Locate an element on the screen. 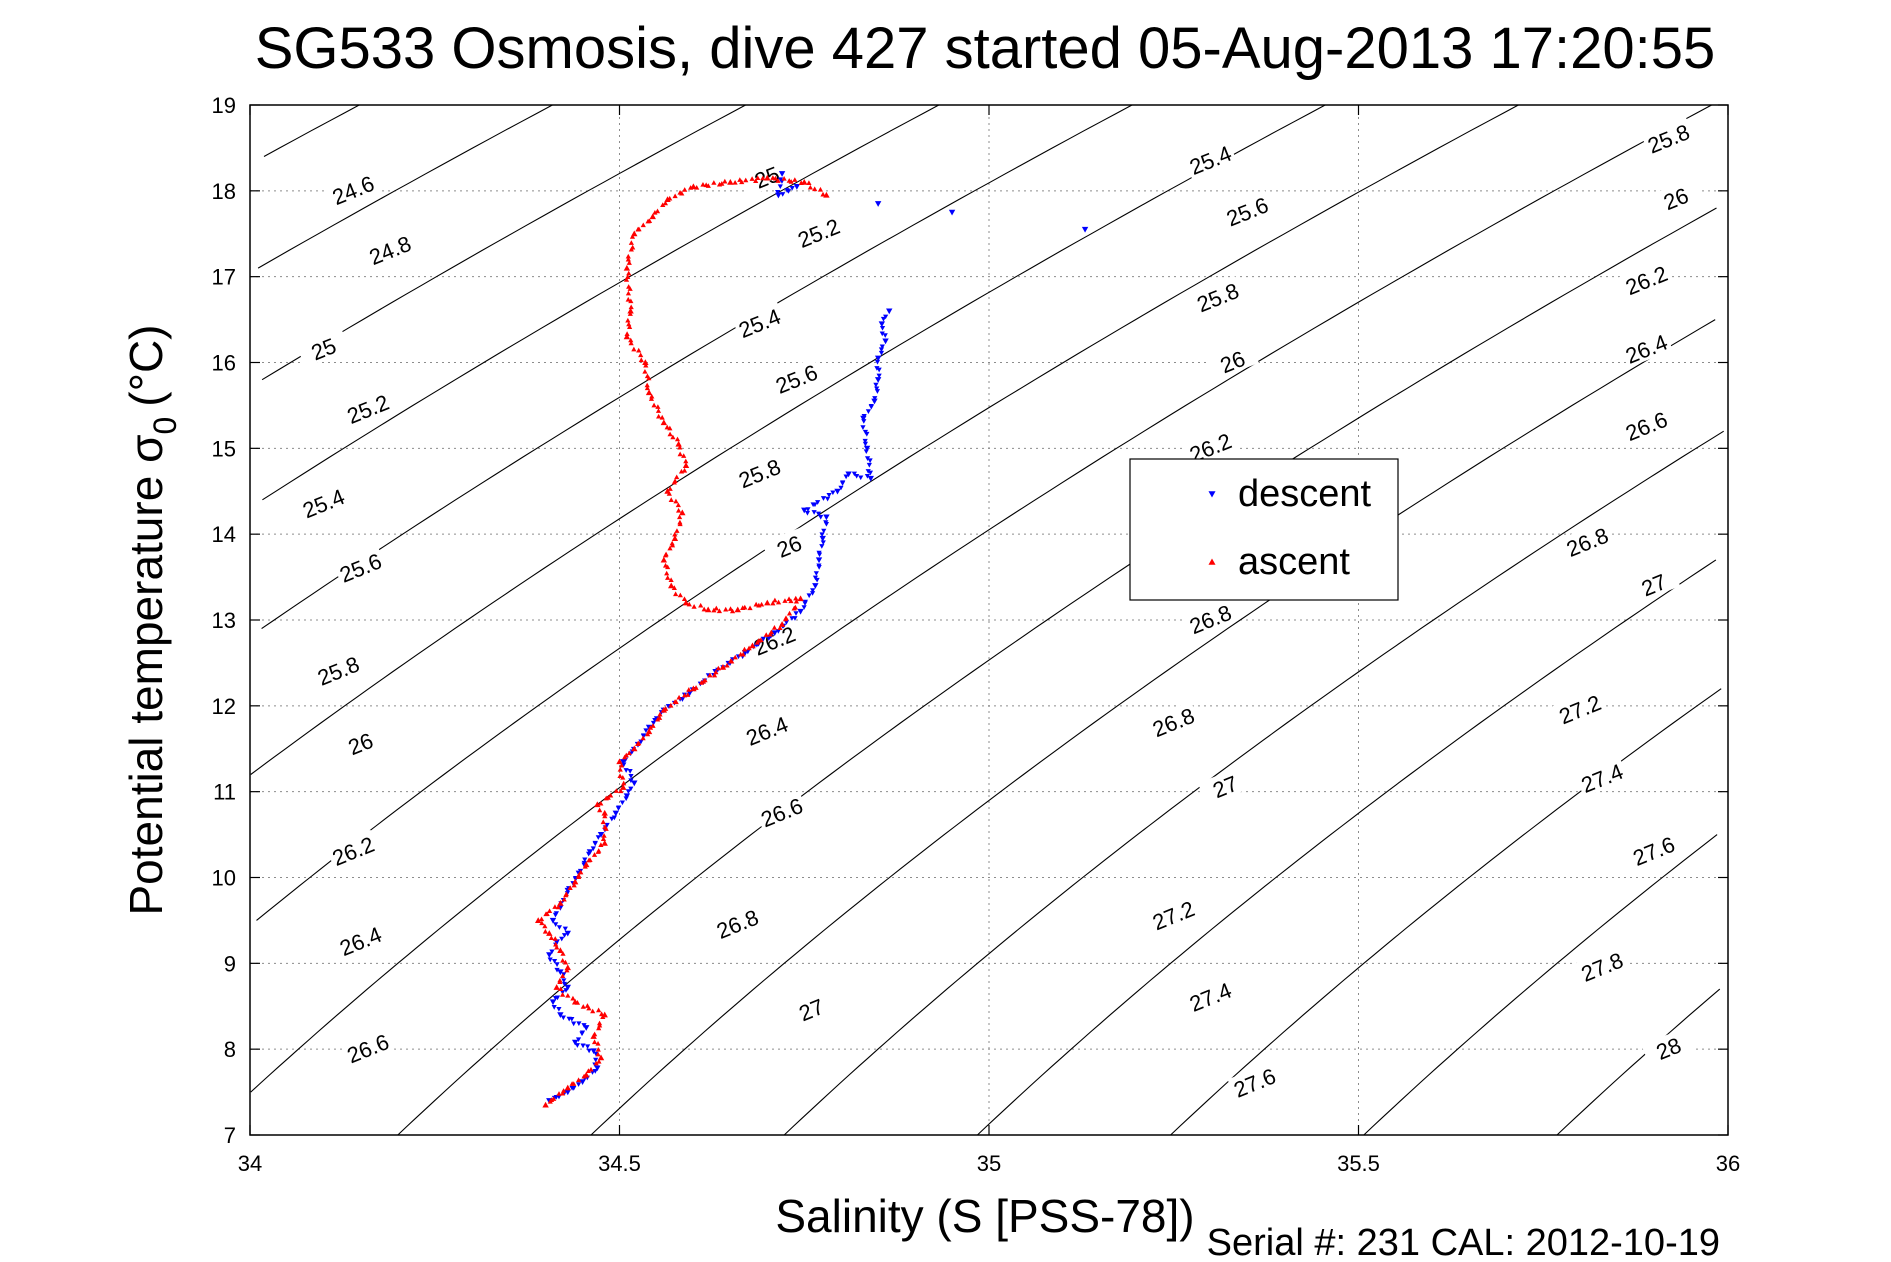  y-tick-label: 12 is located at coordinates (224, 706).